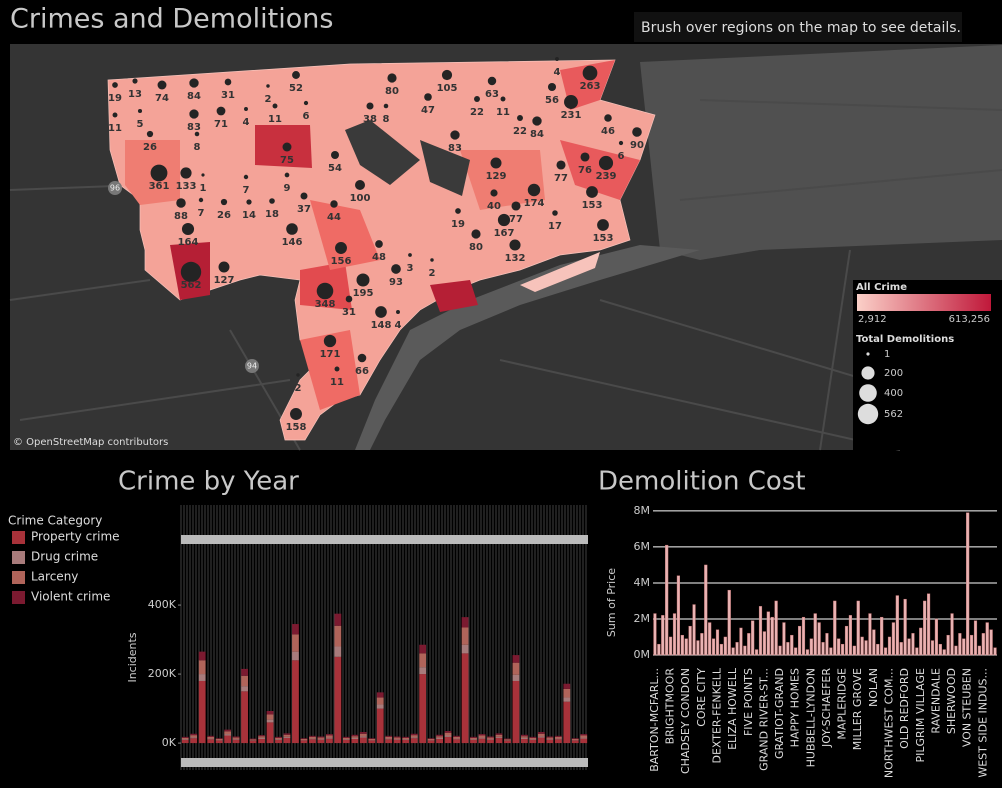  I want to click on y-axis-label: Sum of Price, so click(611, 602).